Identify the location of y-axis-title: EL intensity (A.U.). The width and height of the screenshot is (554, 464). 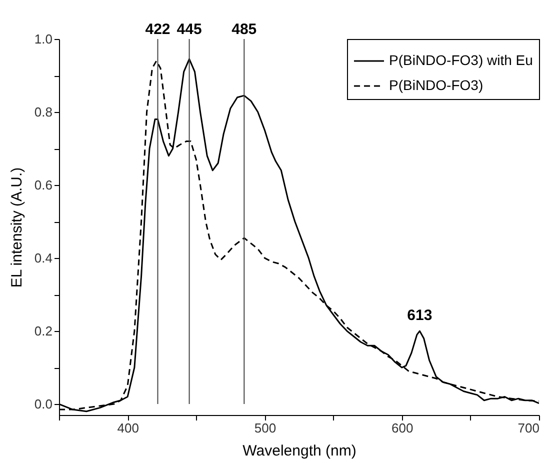
(17, 227).